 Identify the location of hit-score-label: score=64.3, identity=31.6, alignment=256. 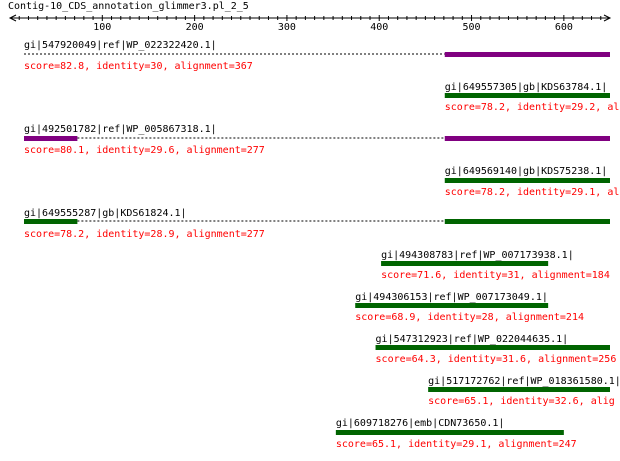
(496, 359).